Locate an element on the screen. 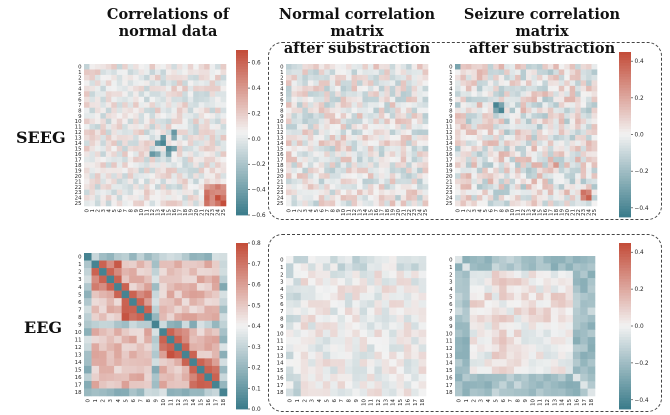  y-tick-label: 12 is located at coordinates (78, 133).